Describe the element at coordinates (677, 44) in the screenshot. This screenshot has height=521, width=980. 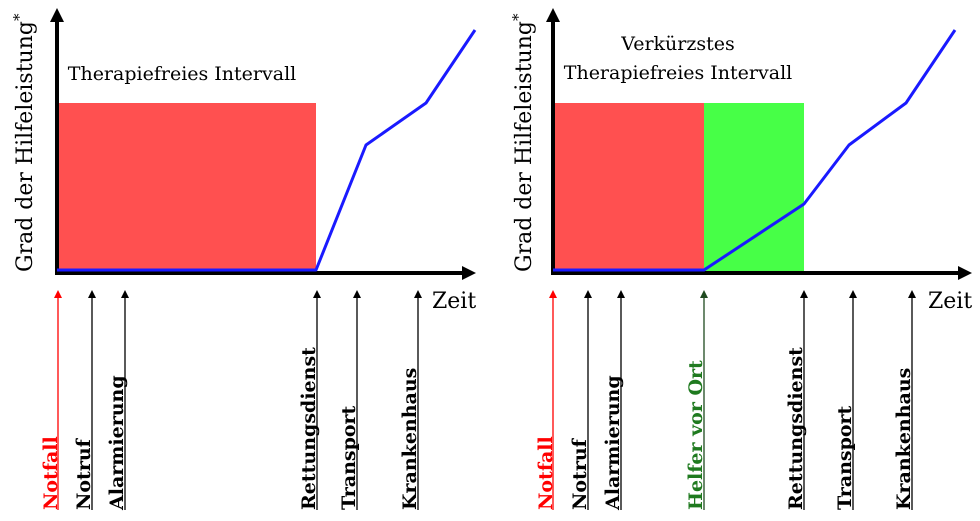
I see `interval-label-line-1: Verkürzstes` at that location.